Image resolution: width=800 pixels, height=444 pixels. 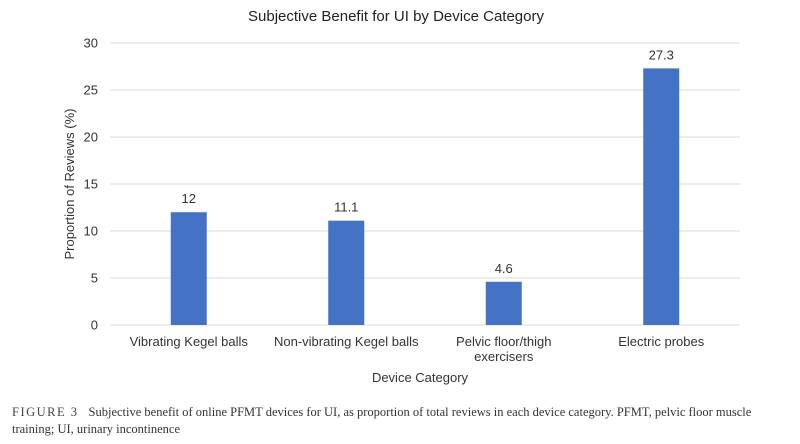 What do you see at coordinates (503, 341) in the screenshot?
I see `x-tick-label: Pelvic floor/thigh` at bounding box center [503, 341].